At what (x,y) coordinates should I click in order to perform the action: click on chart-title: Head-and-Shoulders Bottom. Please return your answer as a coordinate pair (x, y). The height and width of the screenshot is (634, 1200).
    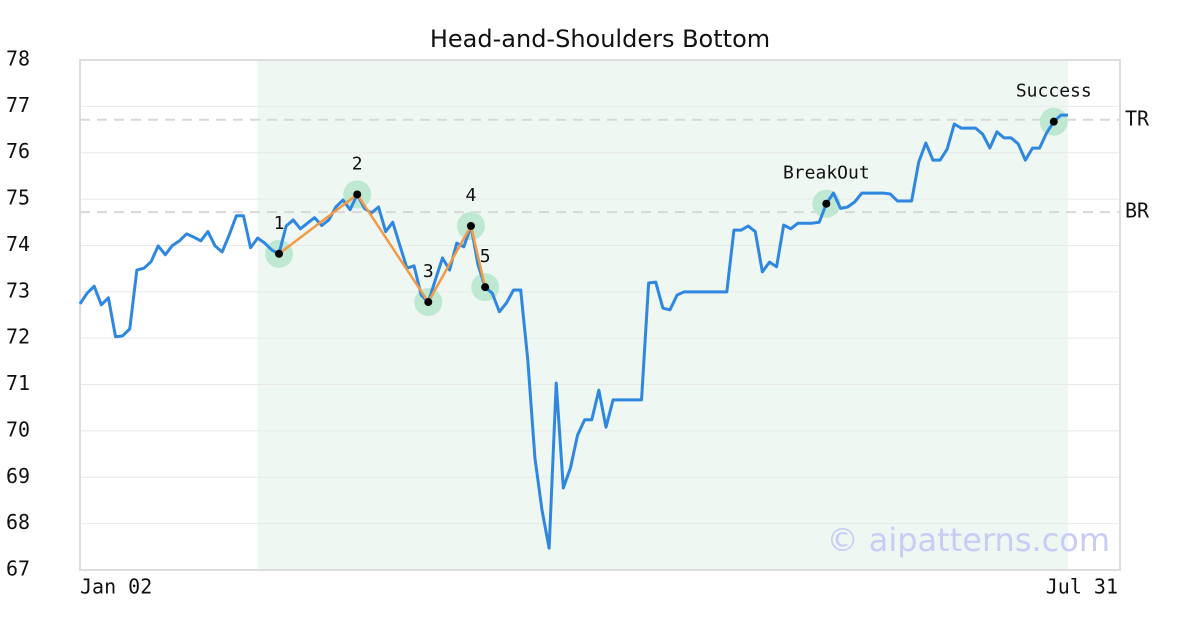
    Looking at the image, I should click on (600, 39).